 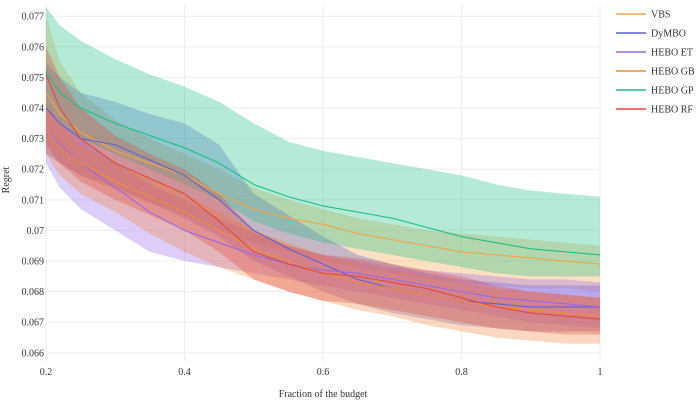 I want to click on legend-label-hebo-rf: HEBO RF, so click(x=672, y=110).